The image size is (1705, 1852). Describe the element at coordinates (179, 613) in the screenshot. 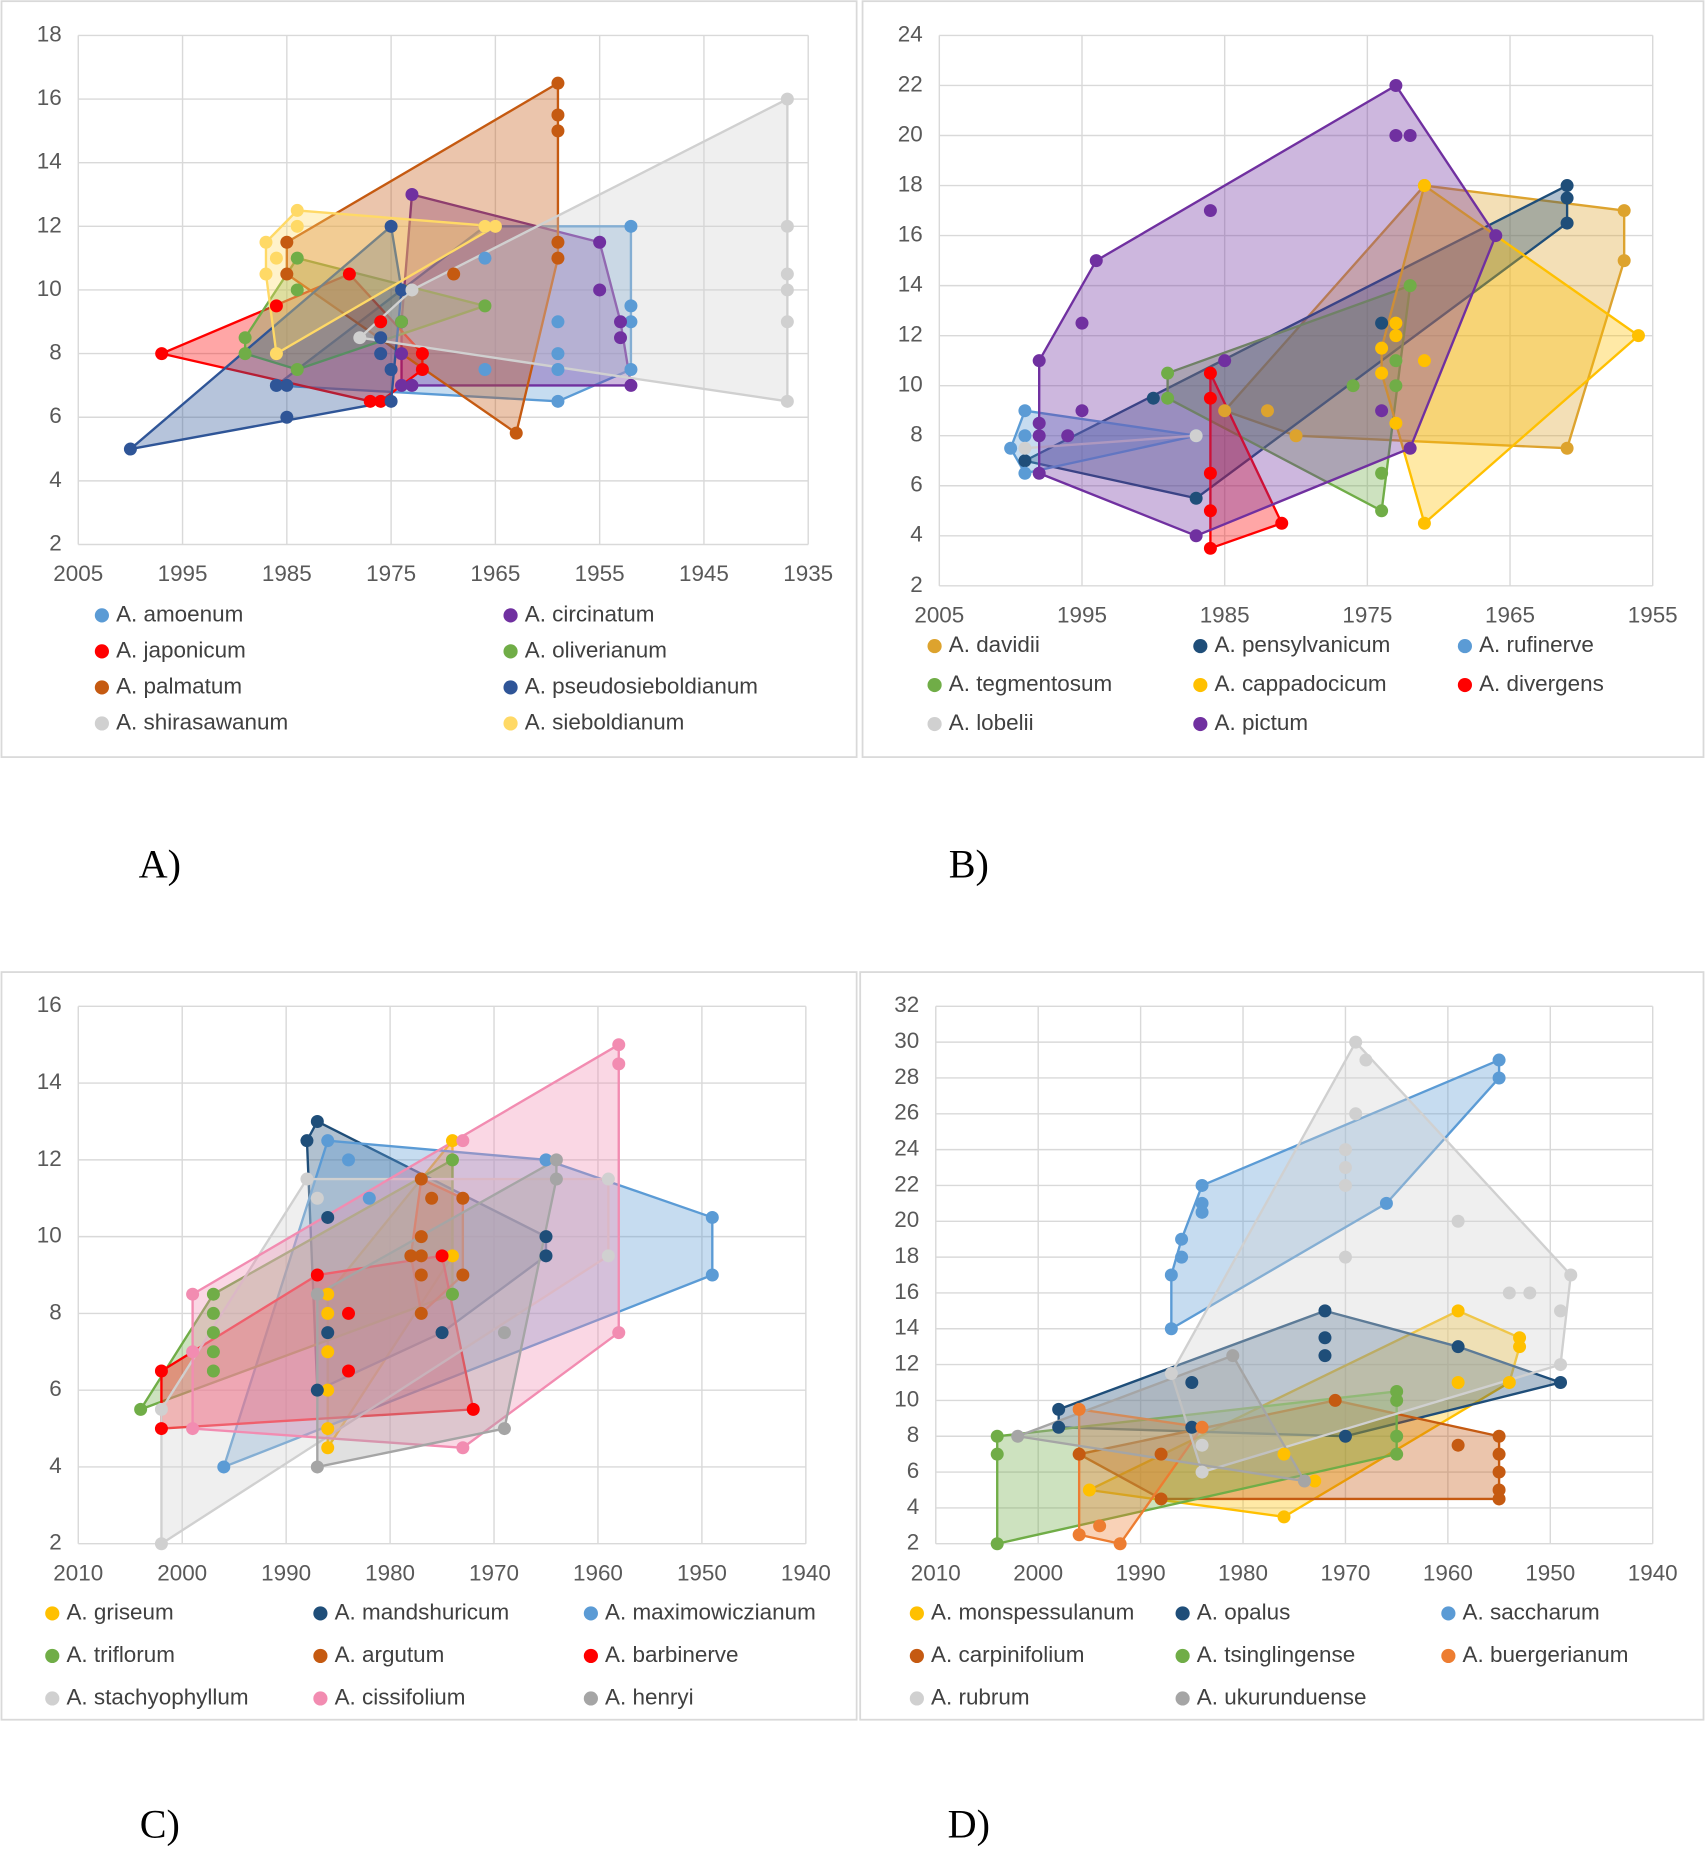

I see `legend-label: A. amoenum` at that location.